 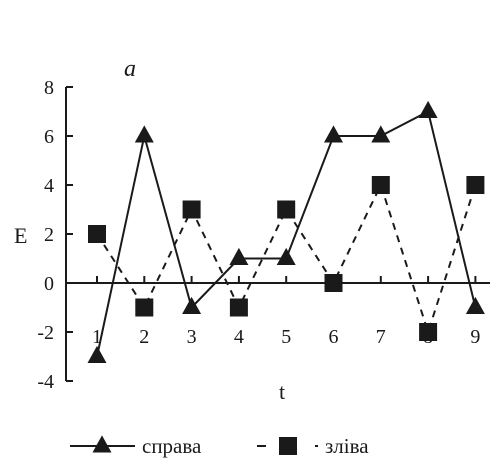 I want to click on y-tick-label: 6, so click(x=49, y=137).